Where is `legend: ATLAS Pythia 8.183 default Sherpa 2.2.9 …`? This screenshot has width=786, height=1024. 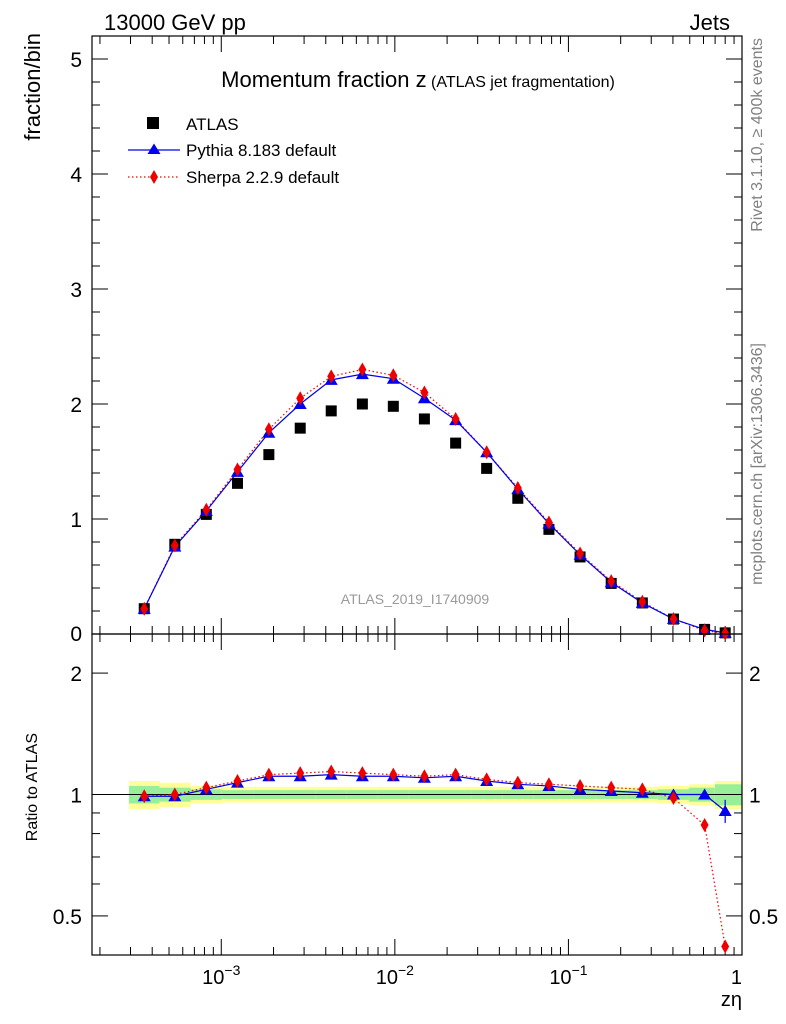
legend: ATLAS Pythia 8.183 default Sherpa 2.2.9 … is located at coordinates (233, 151).